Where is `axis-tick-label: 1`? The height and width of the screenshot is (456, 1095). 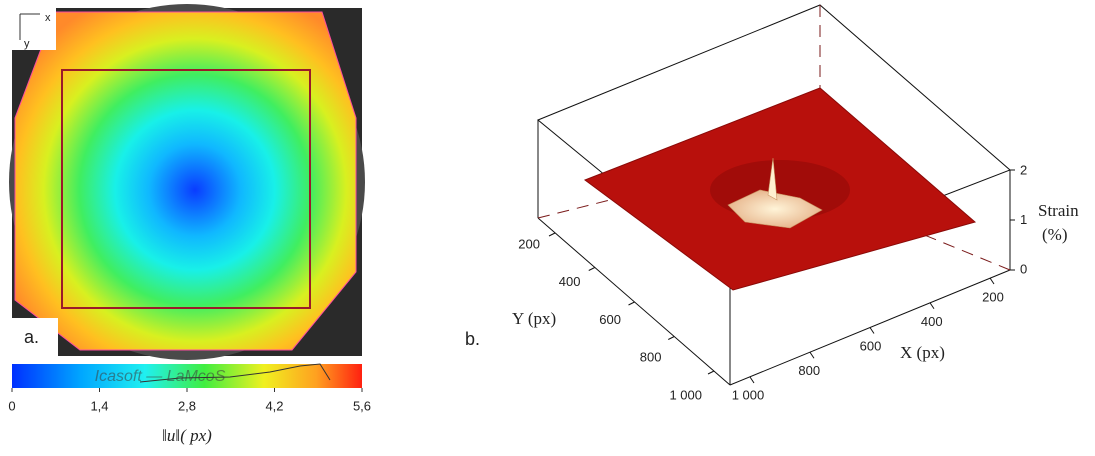
axis-tick-label: 1 is located at coordinates (1023, 219).